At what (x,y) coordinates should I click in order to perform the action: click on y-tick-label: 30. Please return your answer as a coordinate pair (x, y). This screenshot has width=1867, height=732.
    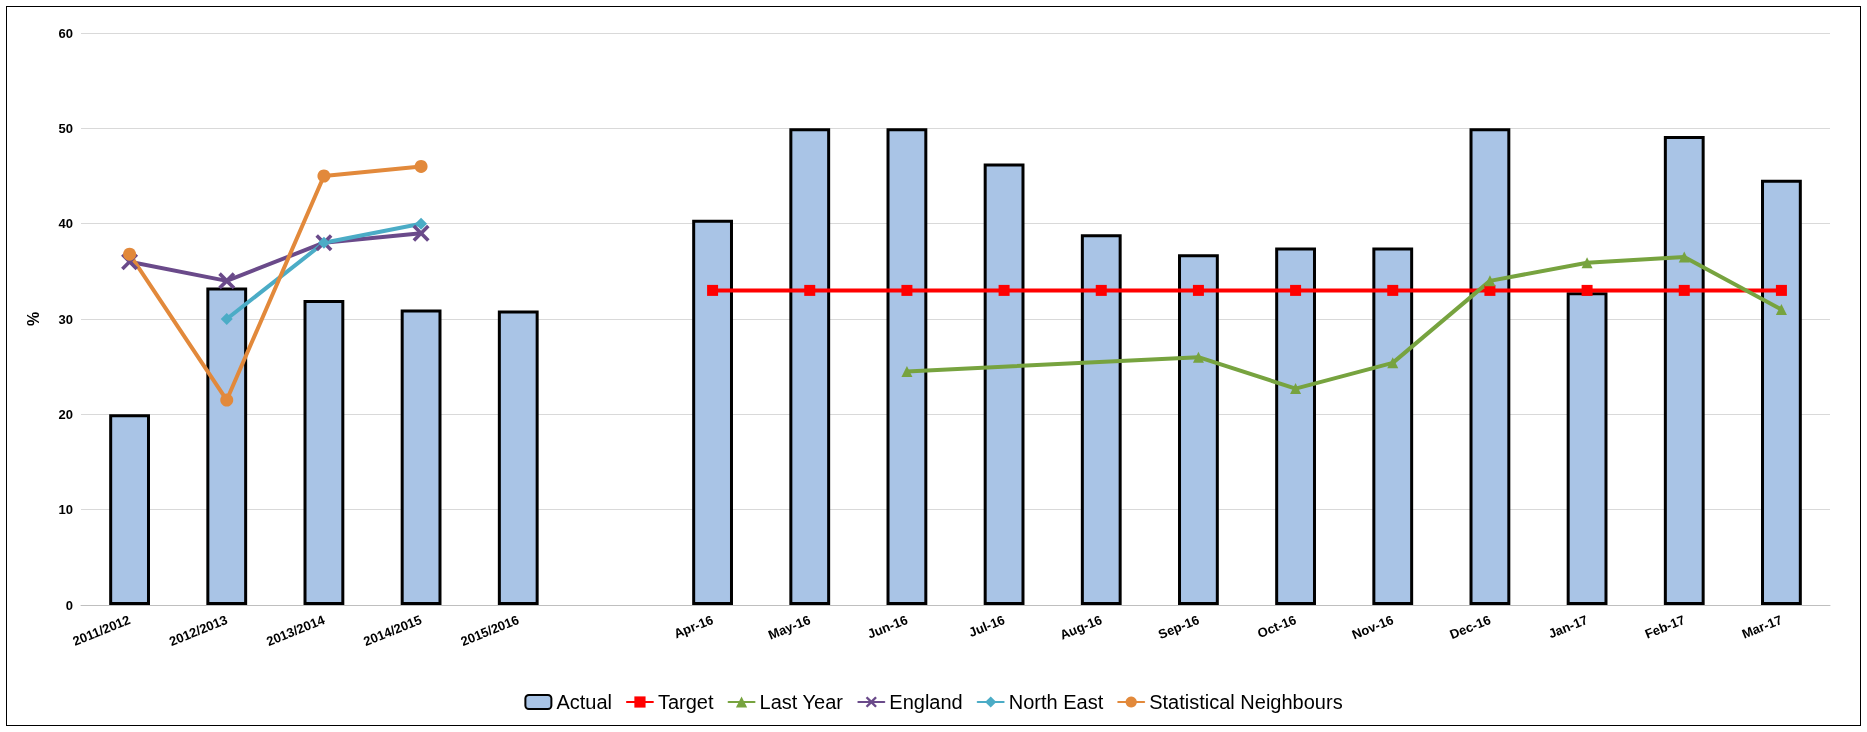
    Looking at the image, I should click on (65, 319).